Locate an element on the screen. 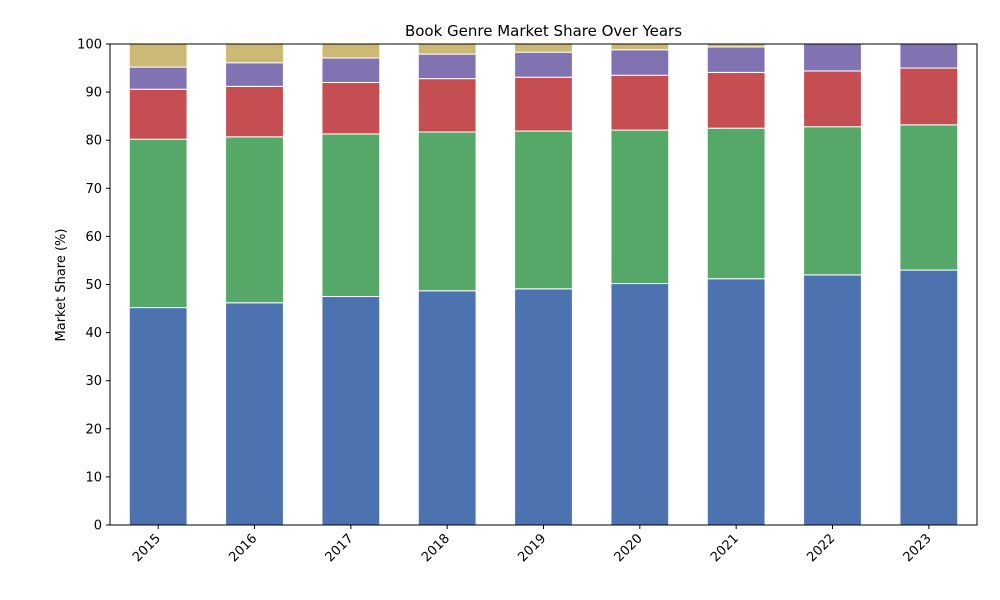  x-tick-label: 2020 is located at coordinates (629, 548).